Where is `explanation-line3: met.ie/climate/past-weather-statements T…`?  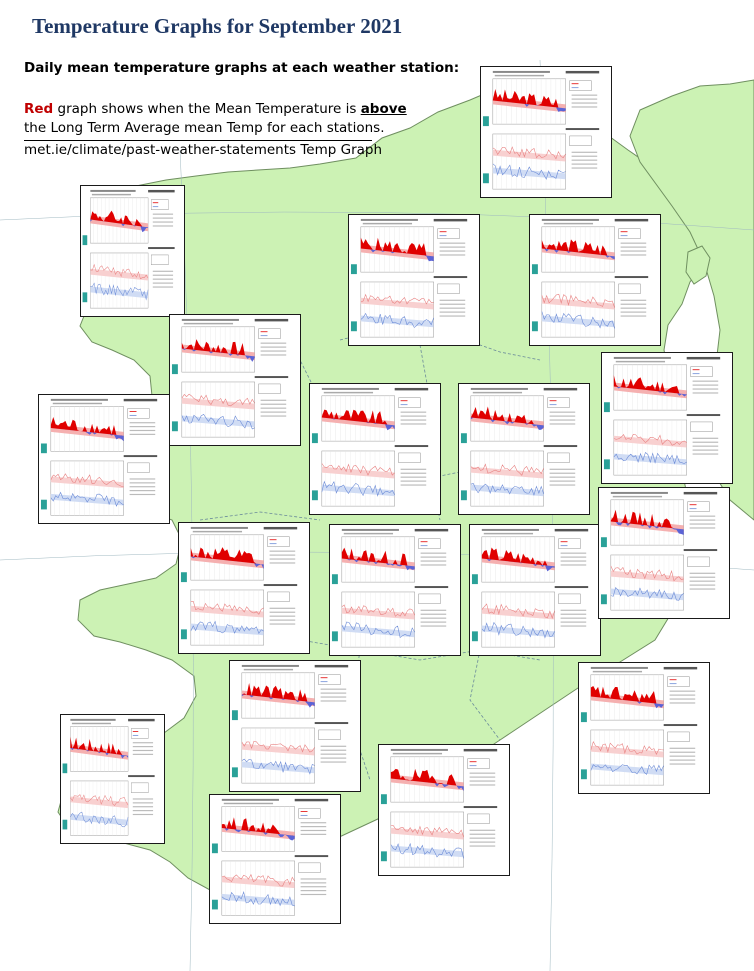
explanation-line3: met.ie/climate/past-weather-statements T… is located at coordinates (203, 150).